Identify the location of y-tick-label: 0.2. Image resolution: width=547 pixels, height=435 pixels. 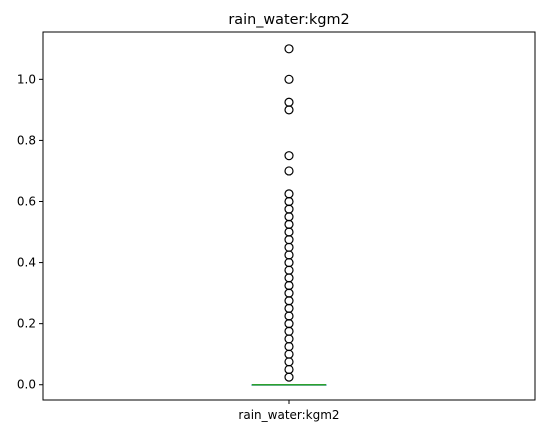
(26, 324).